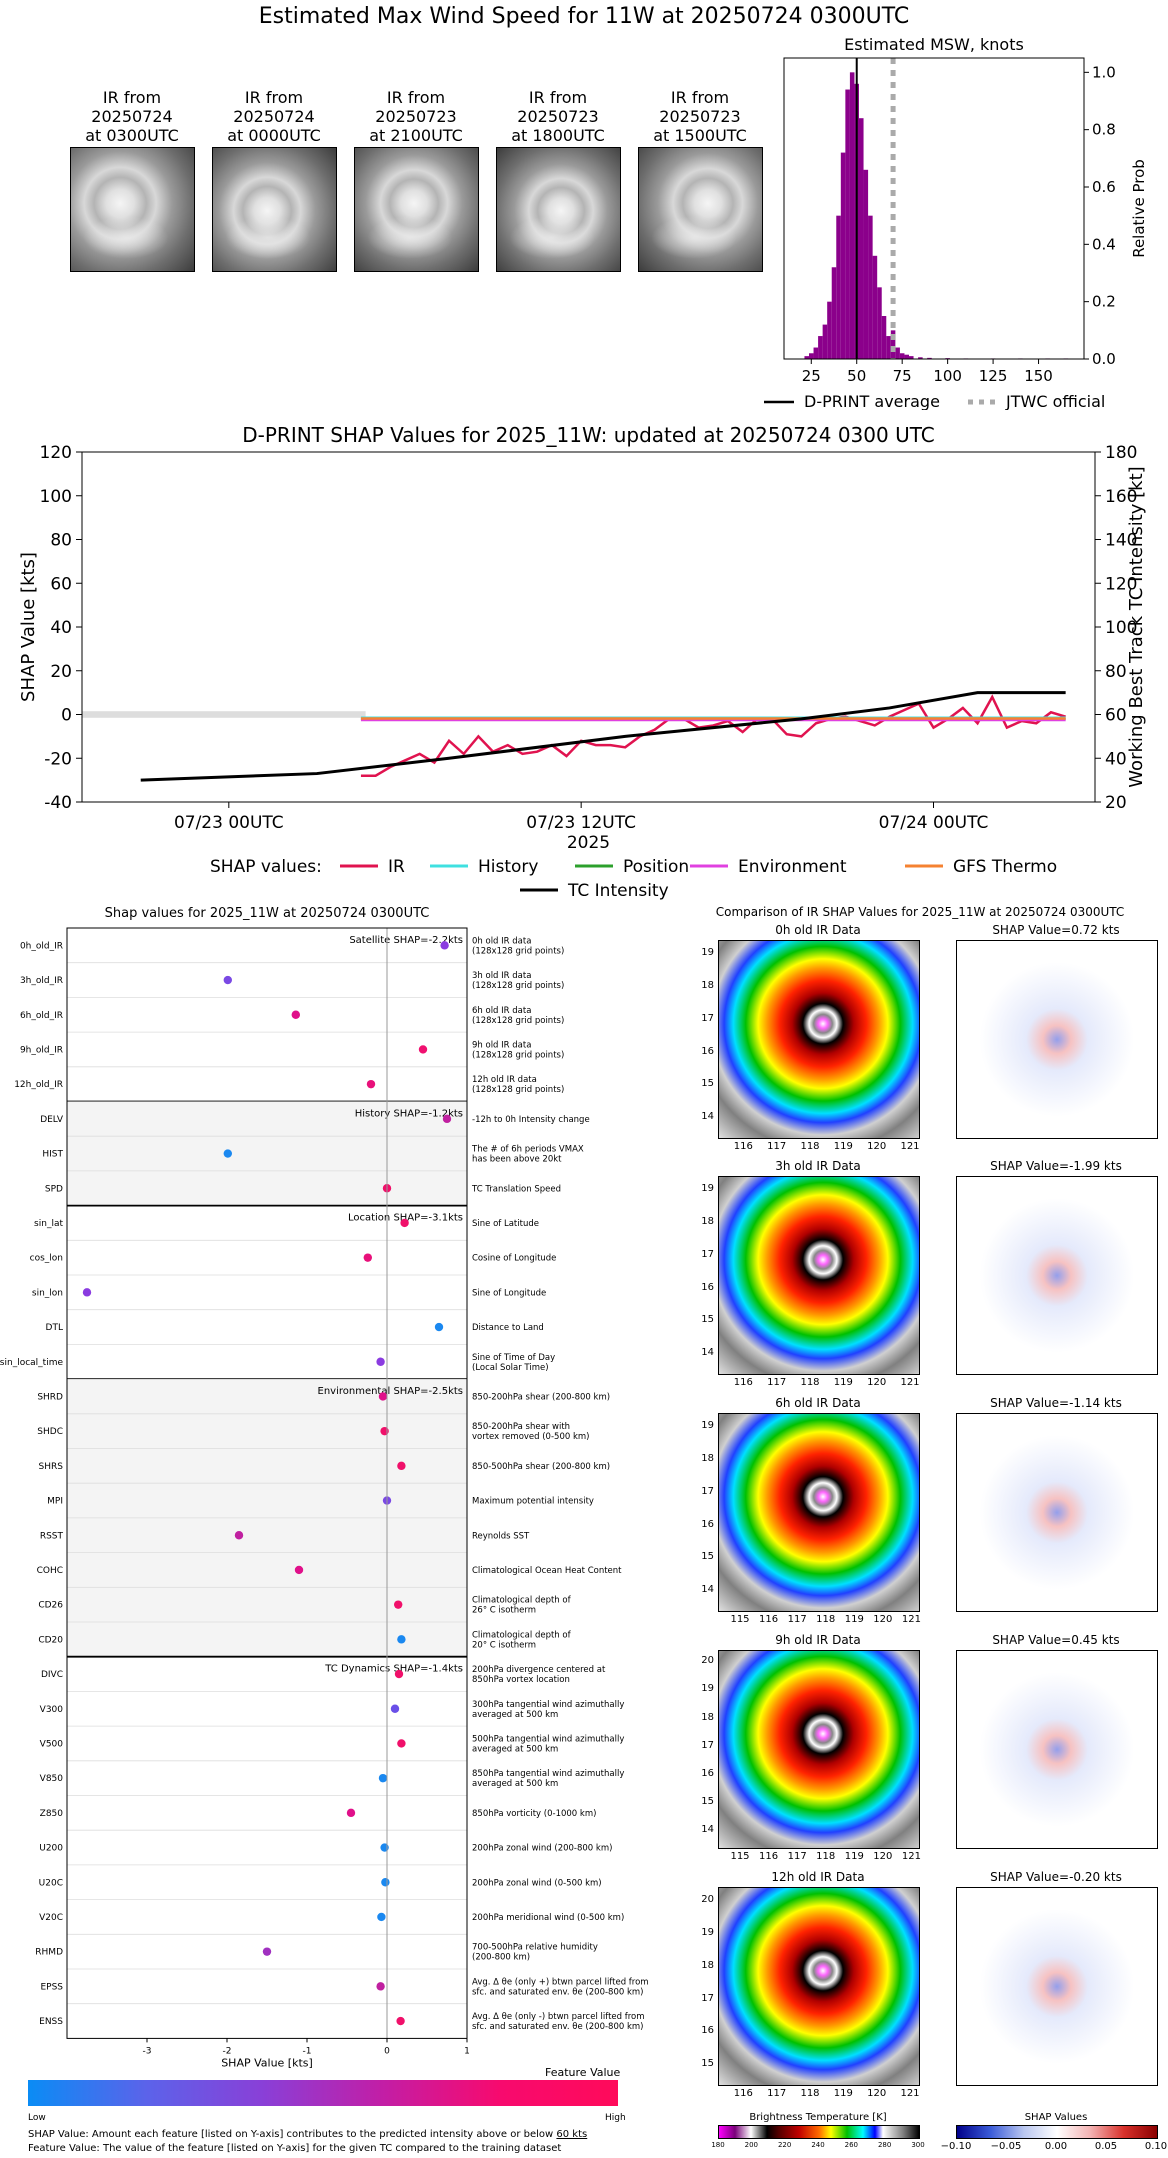  What do you see at coordinates (61, 584) in the screenshot?
I see `y-tick-label: 60` at bounding box center [61, 584].